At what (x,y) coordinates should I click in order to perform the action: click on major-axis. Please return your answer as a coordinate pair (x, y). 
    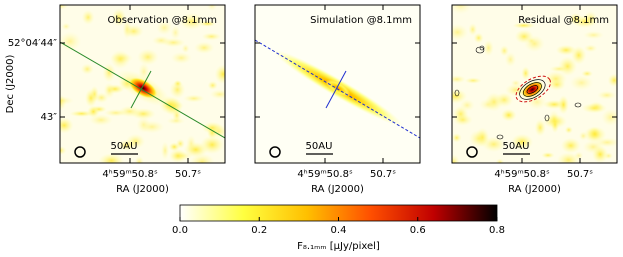
    Looking at the image, I should click on (337, 89).